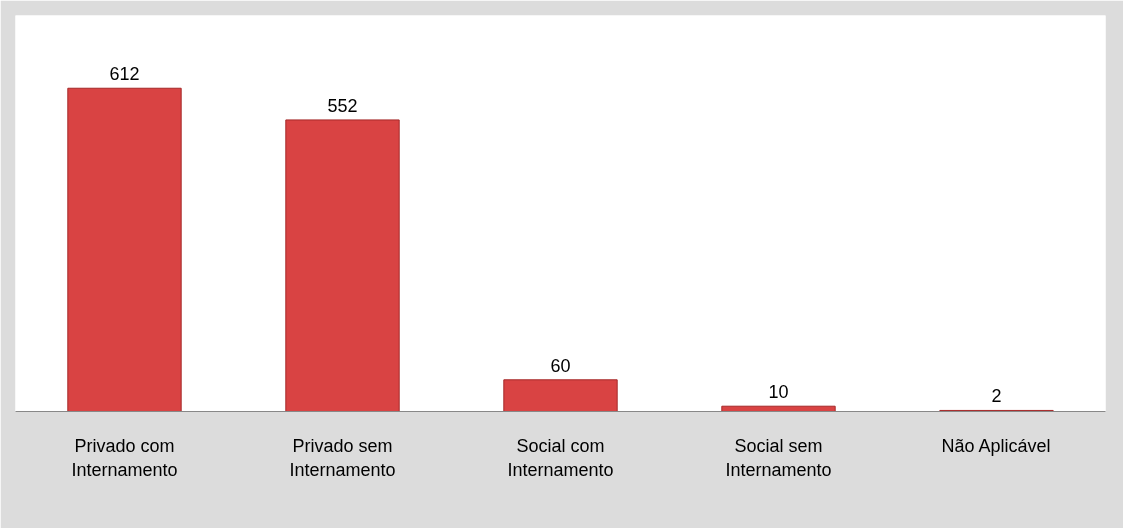 The height and width of the screenshot is (528, 1123). Describe the element at coordinates (560, 457) in the screenshot. I see `x-tick-label: Social com Internamento` at that location.